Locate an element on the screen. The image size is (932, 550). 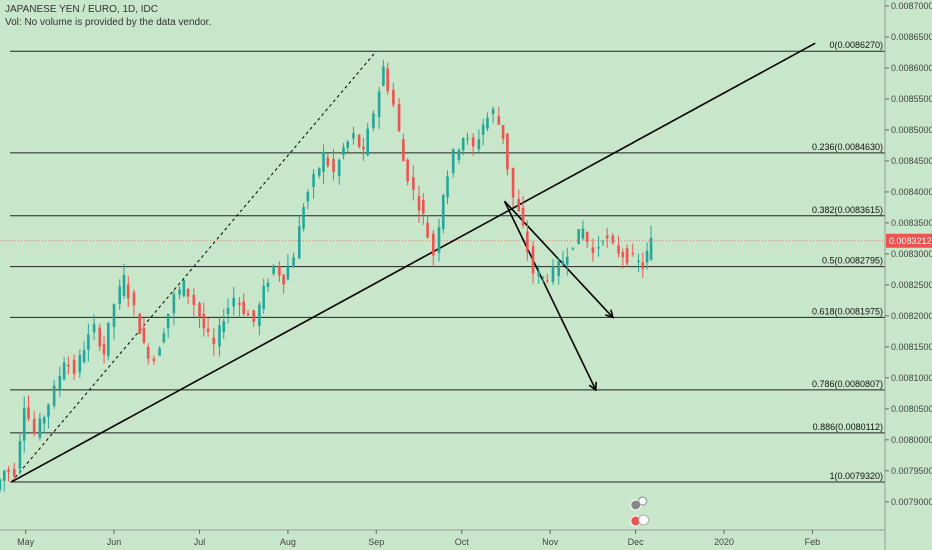
fib-label-3: 0.5(0.0082795) is located at coordinates (852, 261).